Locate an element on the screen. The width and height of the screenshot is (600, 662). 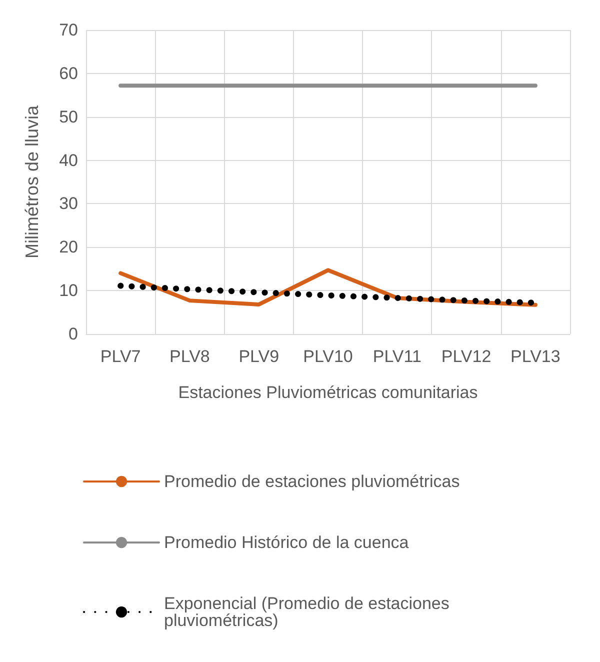
x-tick-label: PLV13 is located at coordinates (535, 356).